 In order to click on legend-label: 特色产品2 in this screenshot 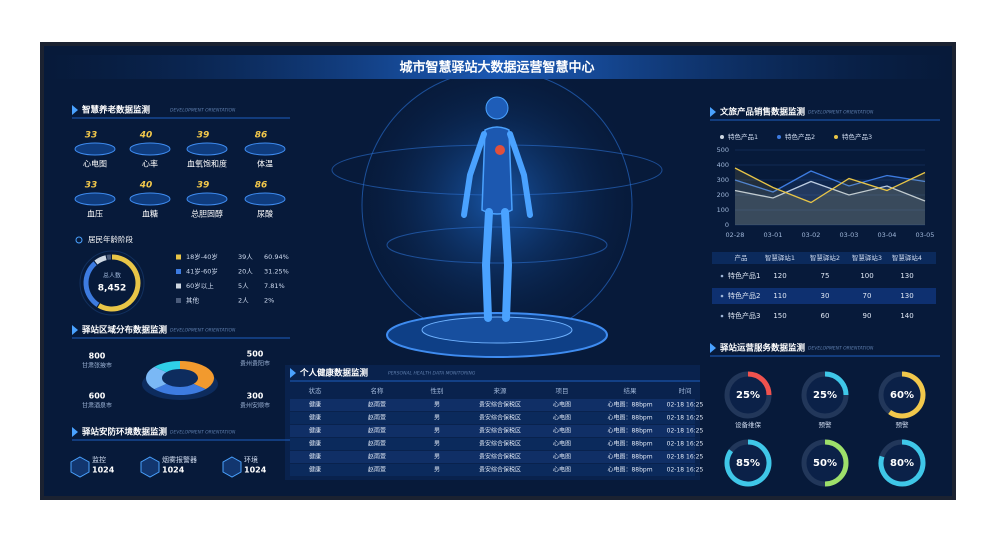, I will do `click(800, 136)`.